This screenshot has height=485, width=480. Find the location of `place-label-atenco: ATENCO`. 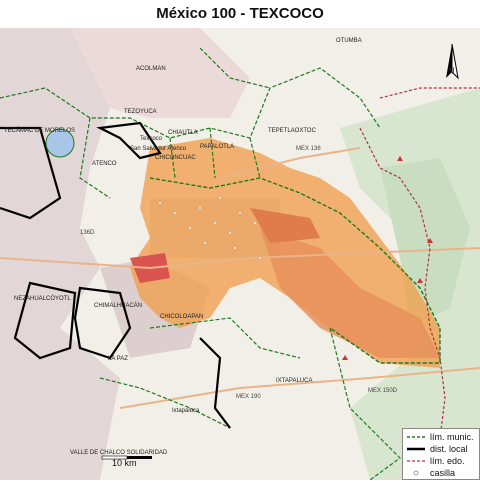

place-label-atenco: ATENCO is located at coordinates (104, 164).